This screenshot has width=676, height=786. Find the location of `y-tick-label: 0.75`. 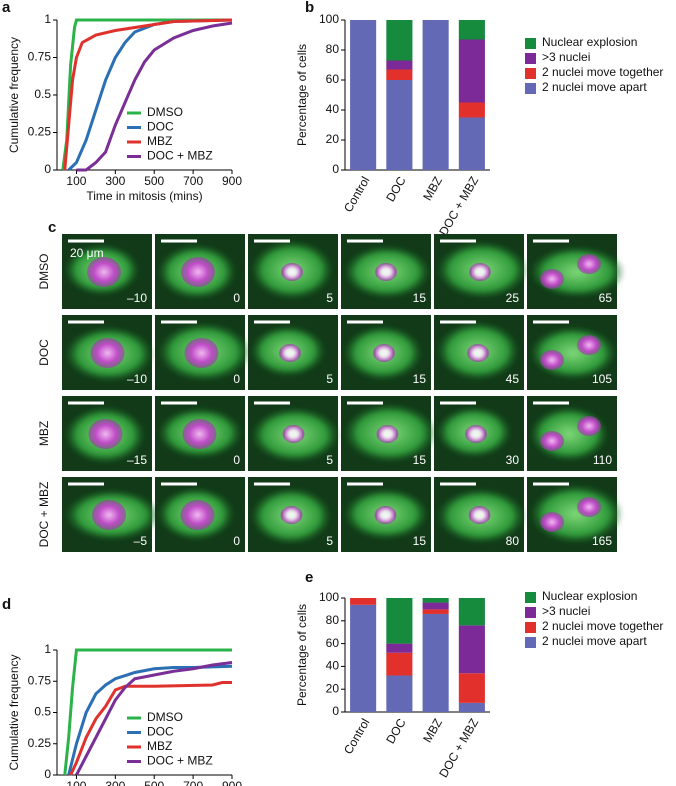

y-tick-label: 0.75 is located at coordinates (40, 57).